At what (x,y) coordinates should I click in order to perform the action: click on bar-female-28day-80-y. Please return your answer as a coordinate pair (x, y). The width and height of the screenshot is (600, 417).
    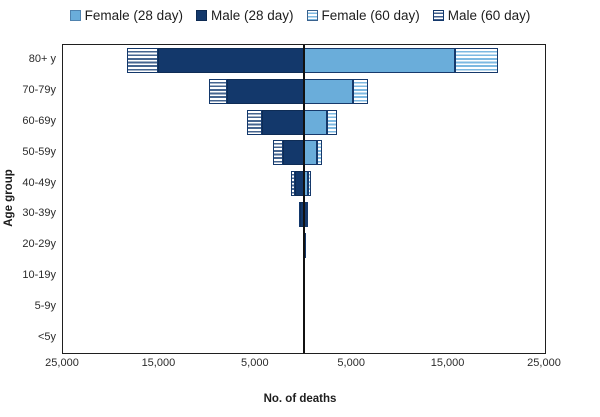
    Looking at the image, I should click on (380, 60).